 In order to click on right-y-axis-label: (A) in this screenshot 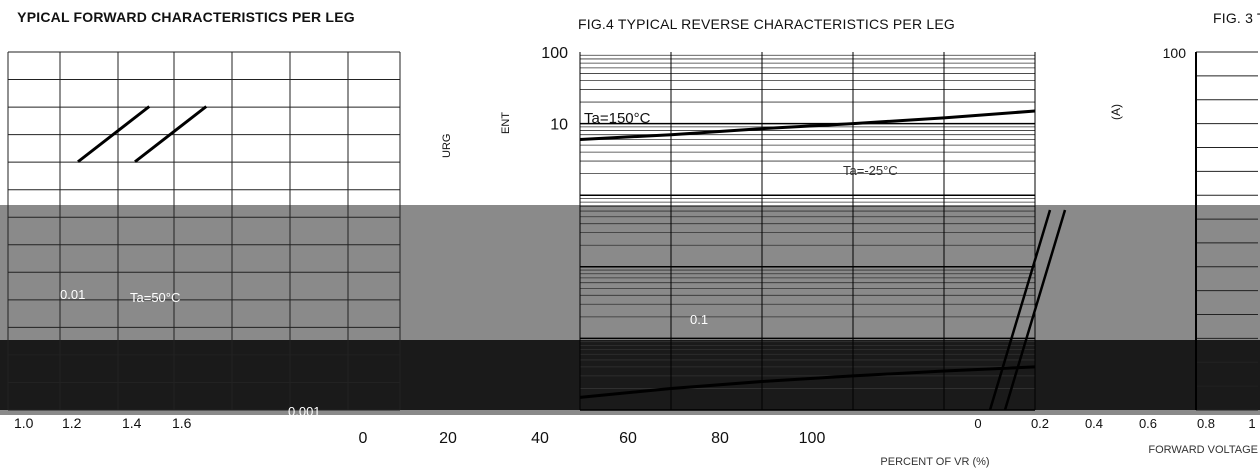, I will do `click(1116, 112)`.